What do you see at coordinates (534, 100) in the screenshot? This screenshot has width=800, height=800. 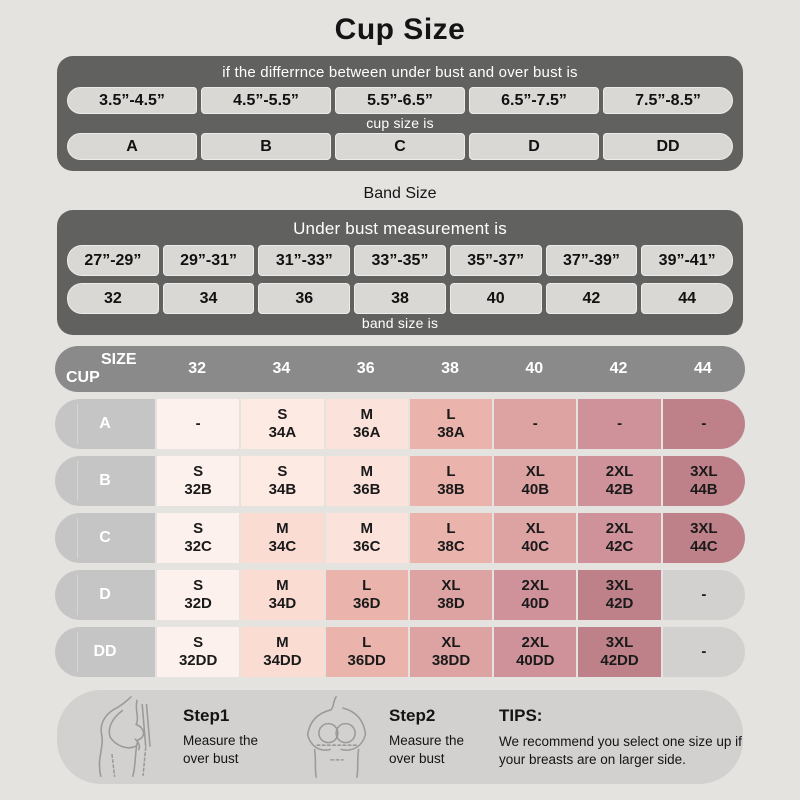 I see `cup-diff-range-pill: 6.5”-7.5”` at bounding box center [534, 100].